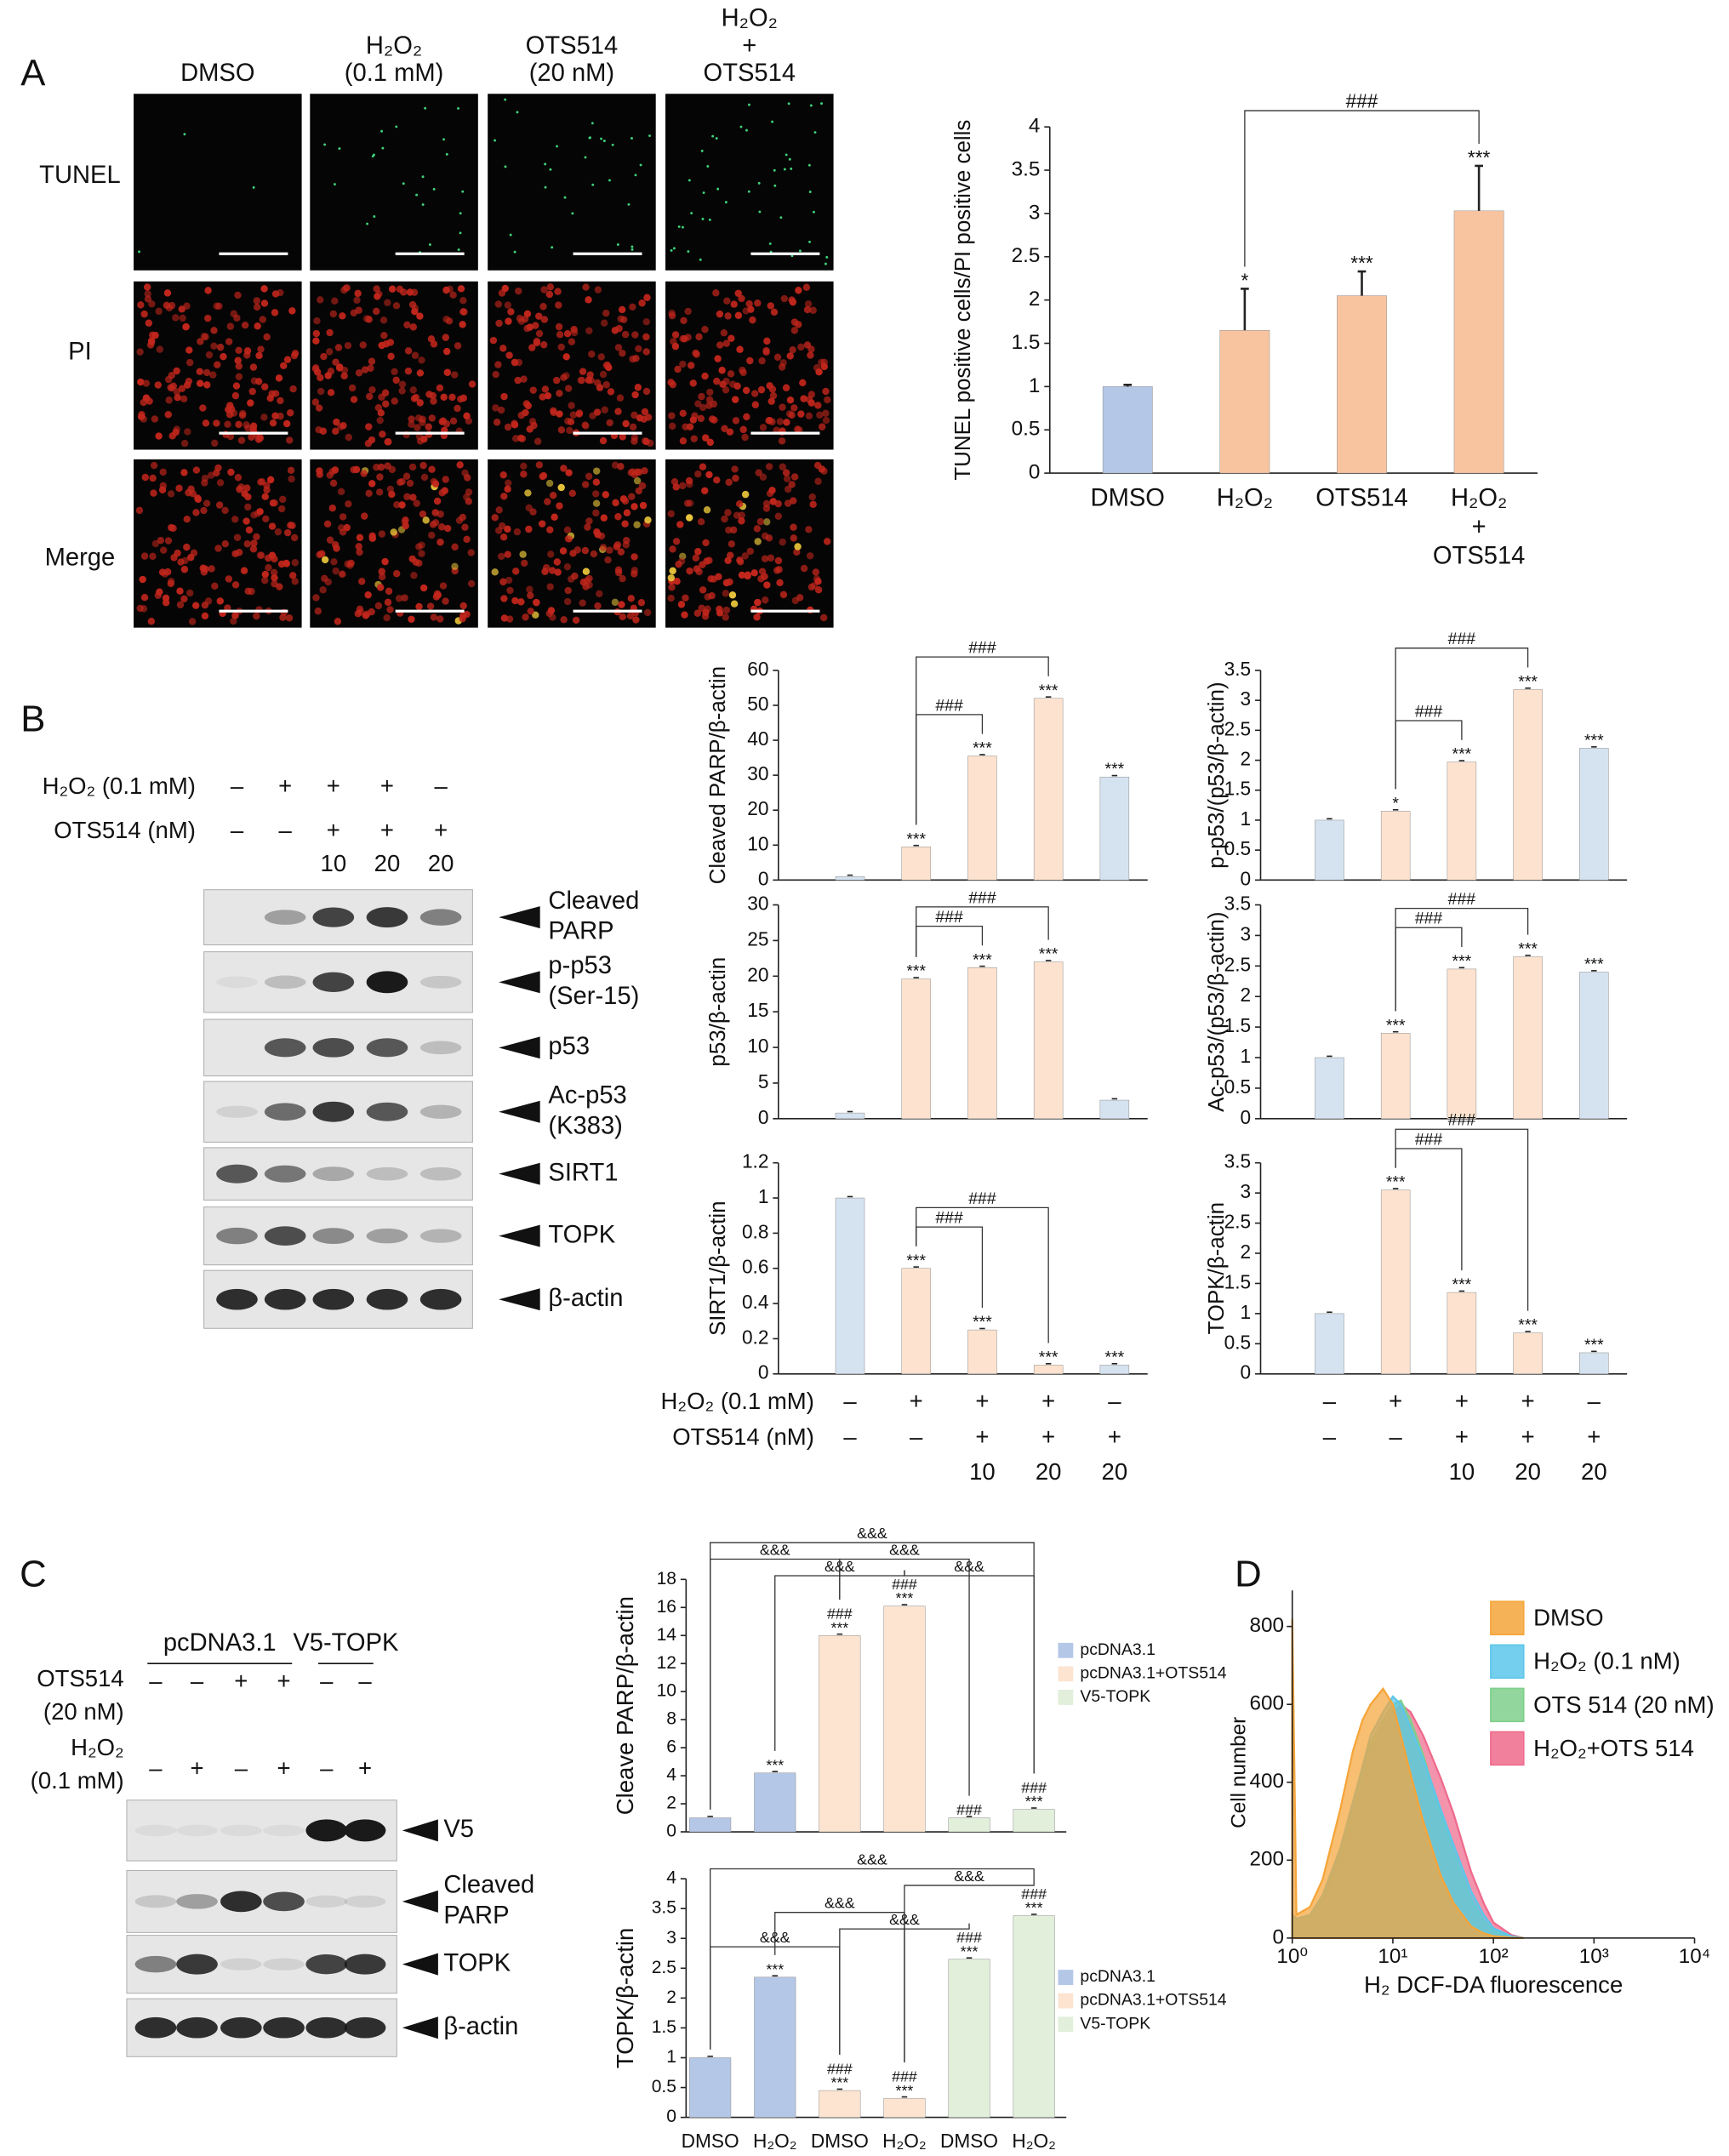 Image resolution: width=1729 pixels, height=2156 pixels. I want to click on y-tick-label: 18, so click(667, 1578).